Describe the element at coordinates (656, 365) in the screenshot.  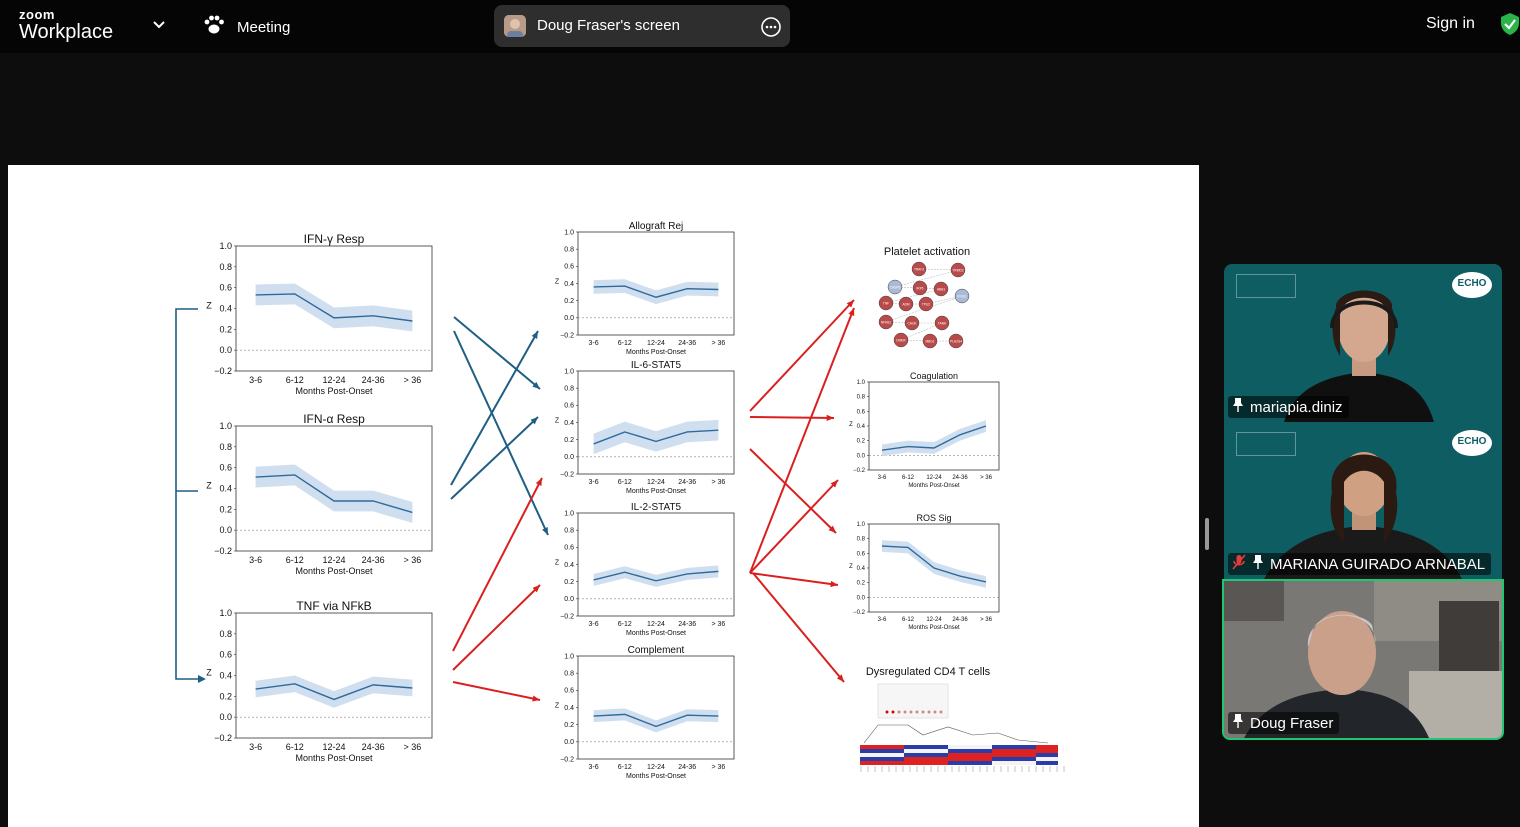
I see `panel-title: IL-6-STAT5` at that location.